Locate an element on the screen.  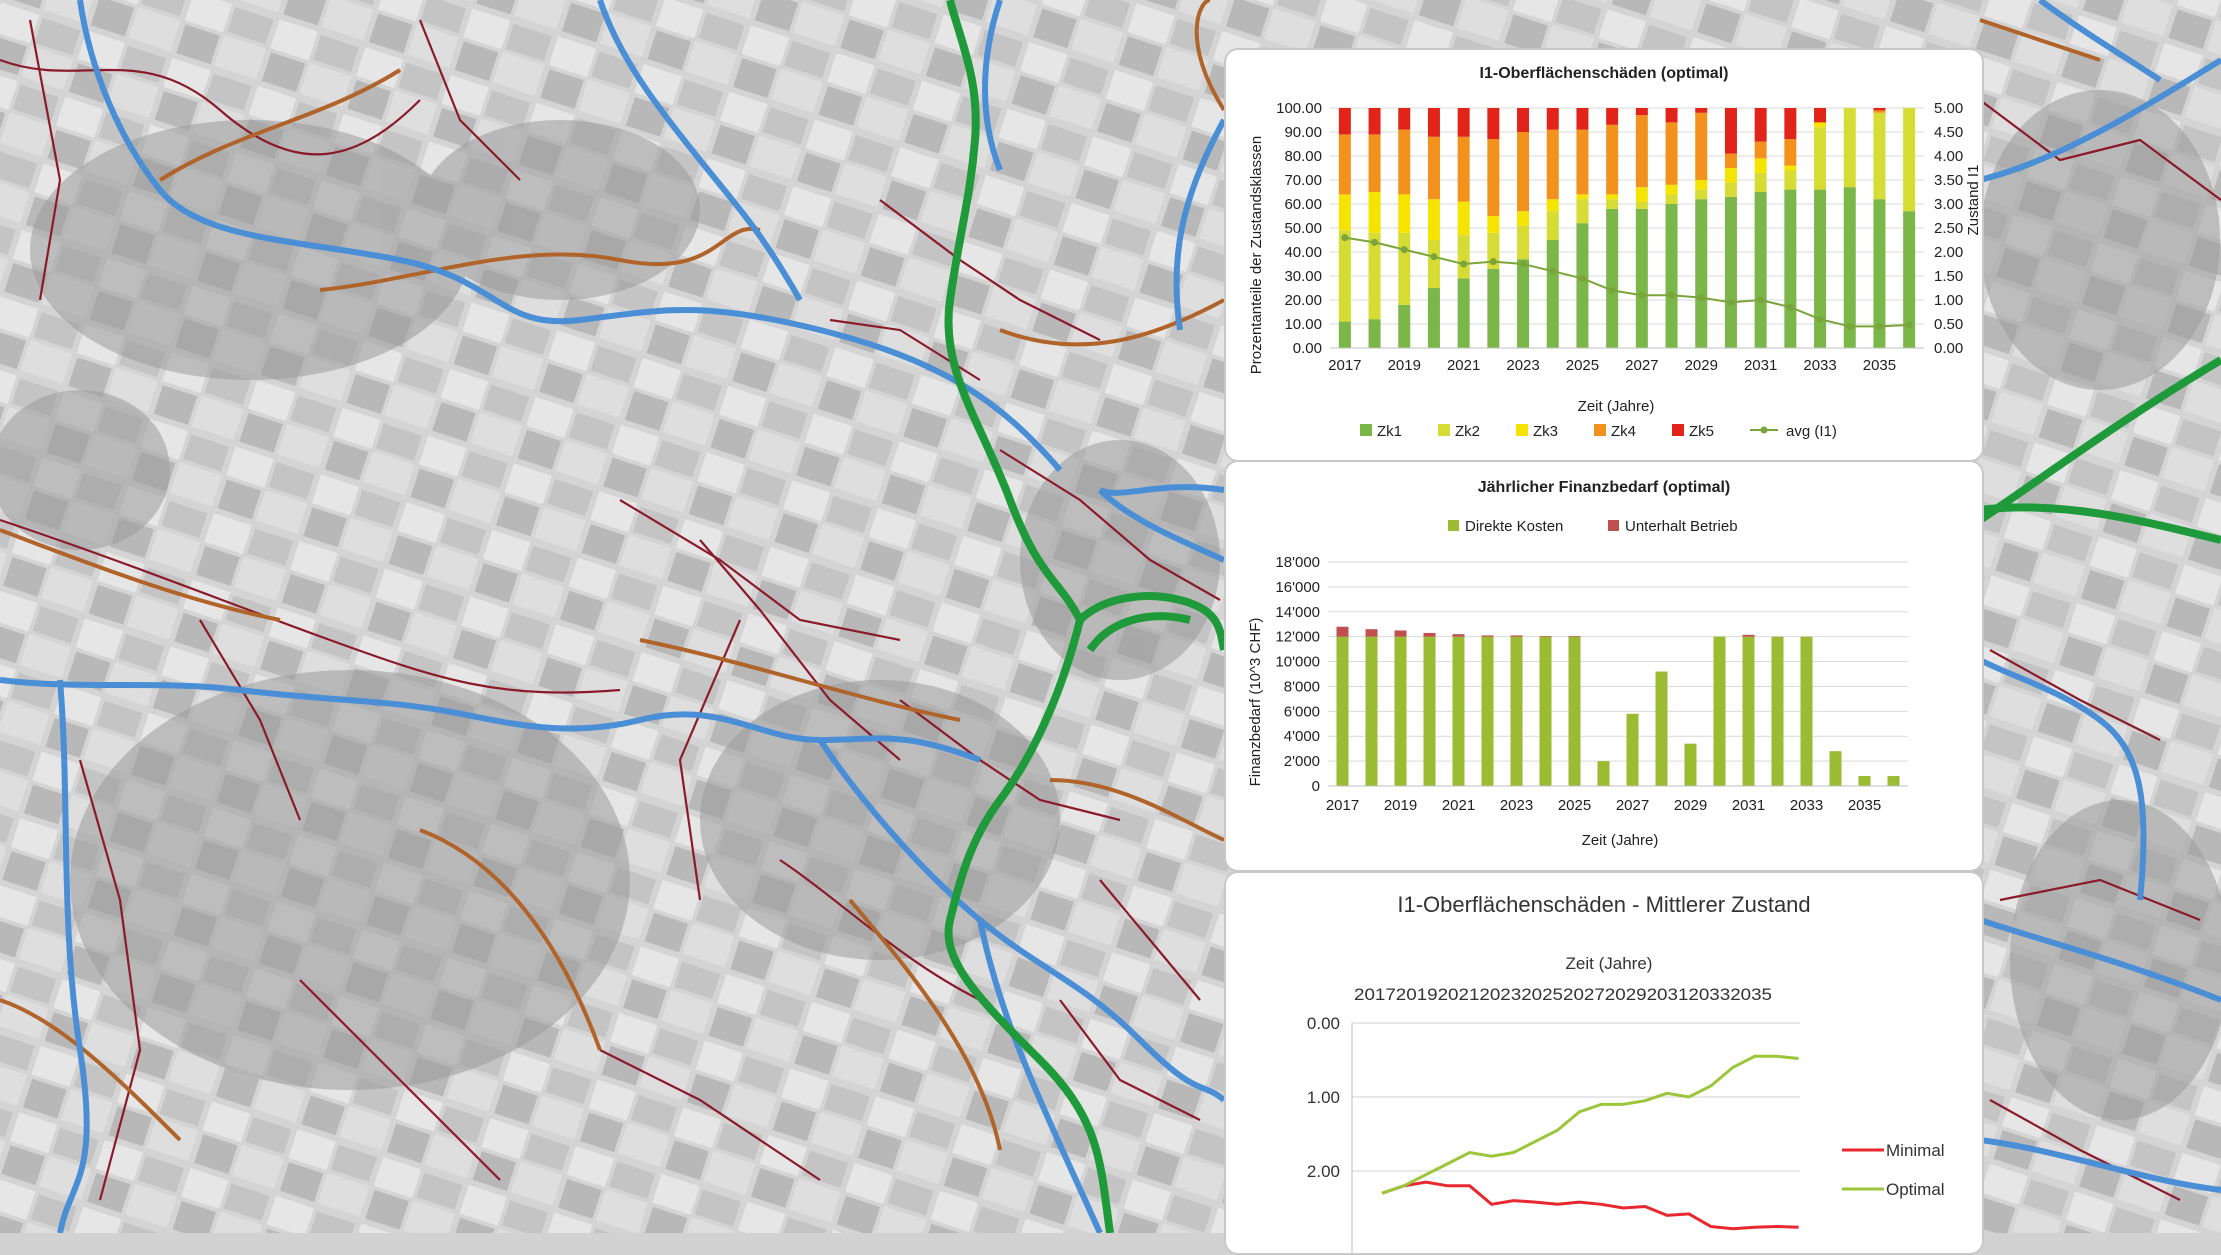
y-tick-label: 10.00 is located at coordinates (1303, 324).